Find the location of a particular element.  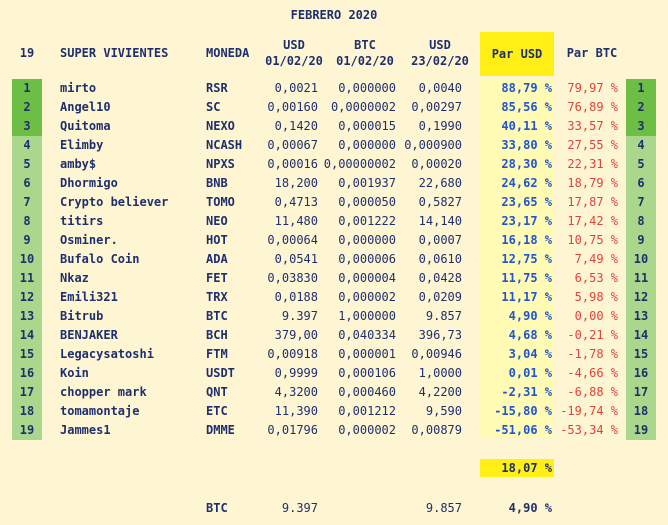

participant-name: chopper mark is located at coordinates (103, 392).